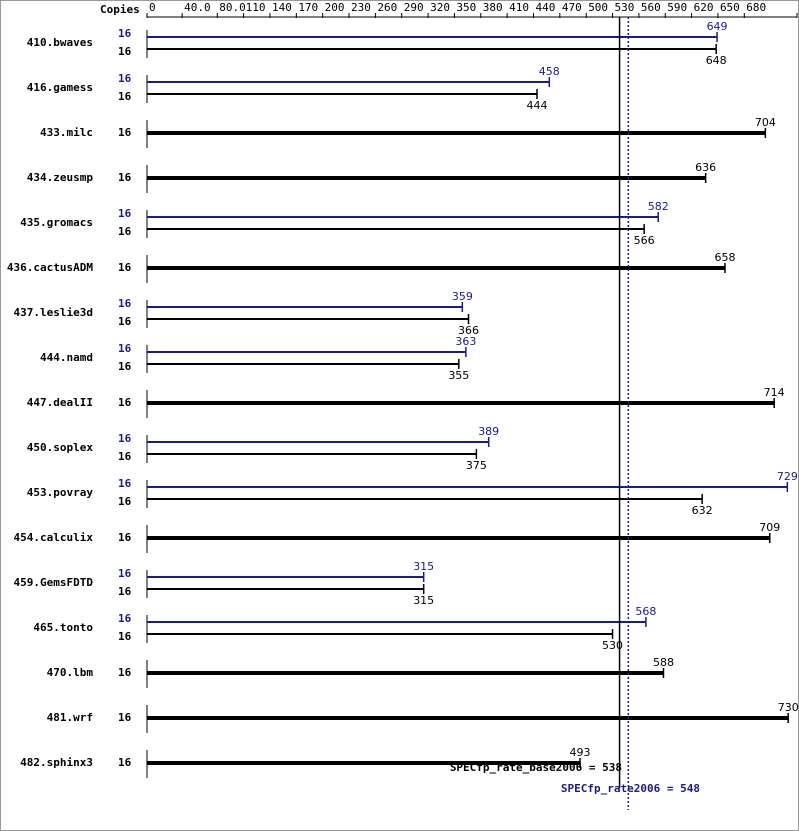 The height and width of the screenshot is (831, 799). I want to click on x-tick-label: 380, so click(493, 7).